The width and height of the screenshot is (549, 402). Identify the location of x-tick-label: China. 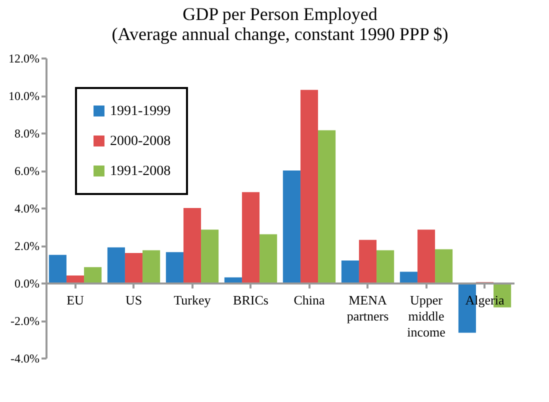
(309, 300).